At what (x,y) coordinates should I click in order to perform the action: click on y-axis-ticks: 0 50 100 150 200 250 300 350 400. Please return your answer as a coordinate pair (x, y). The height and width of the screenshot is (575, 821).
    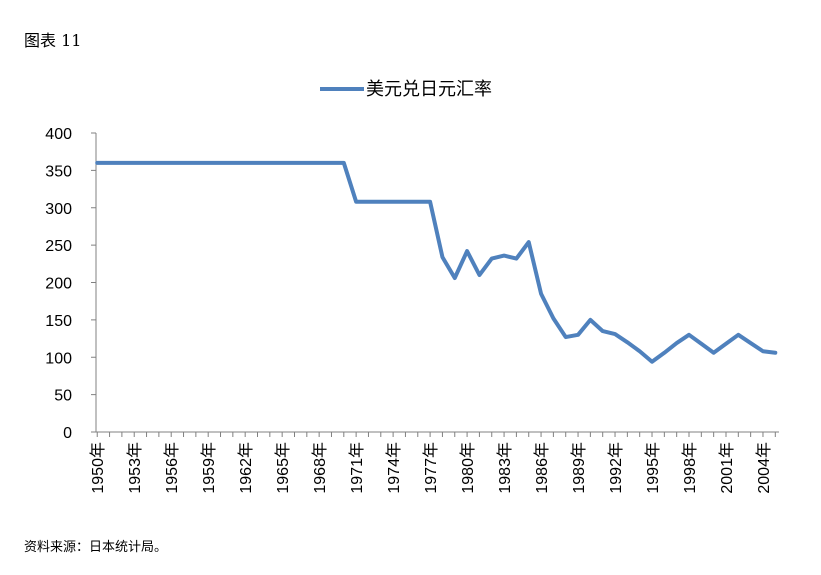
    Looking at the image, I should click on (70, 284).